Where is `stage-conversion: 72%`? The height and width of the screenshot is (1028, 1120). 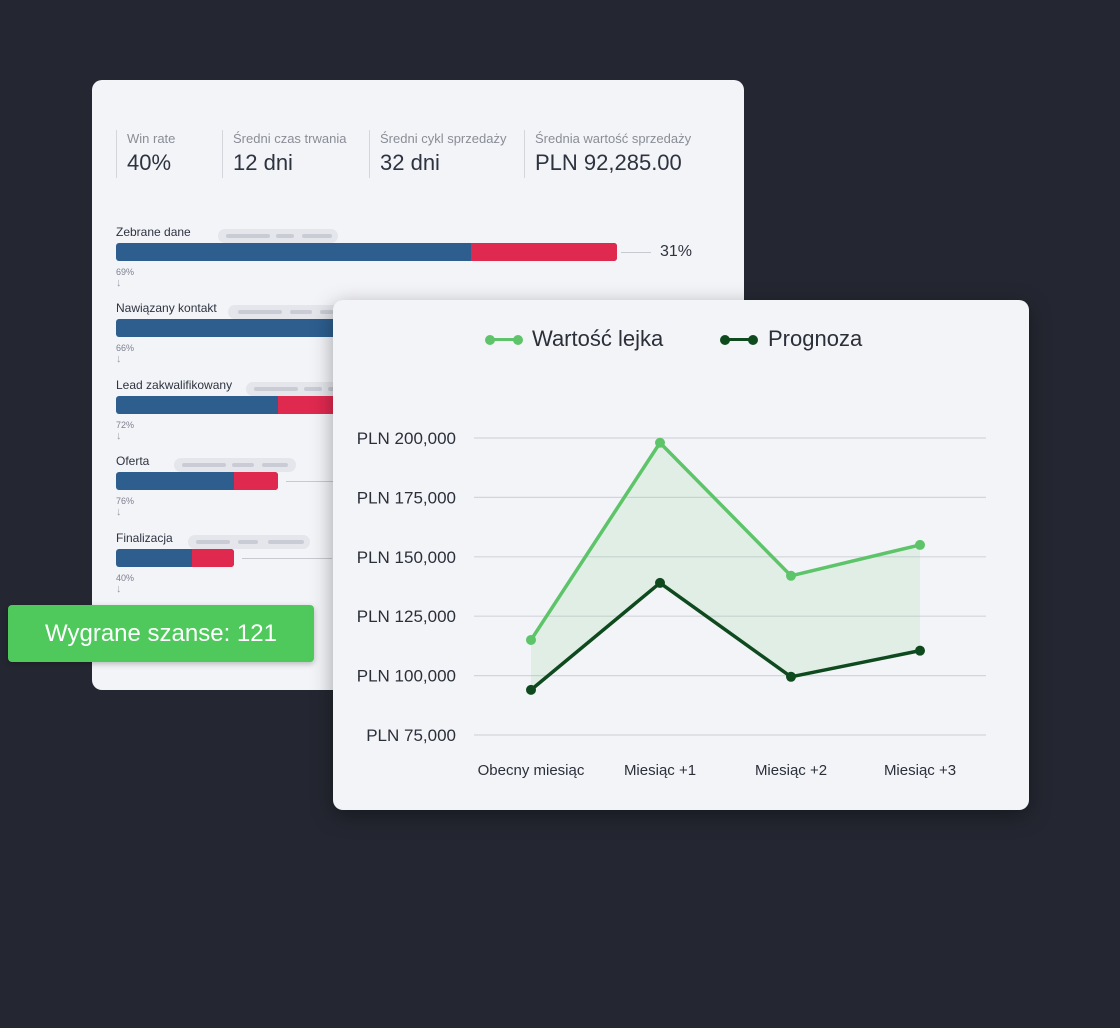 stage-conversion: 72% is located at coordinates (125, 425).